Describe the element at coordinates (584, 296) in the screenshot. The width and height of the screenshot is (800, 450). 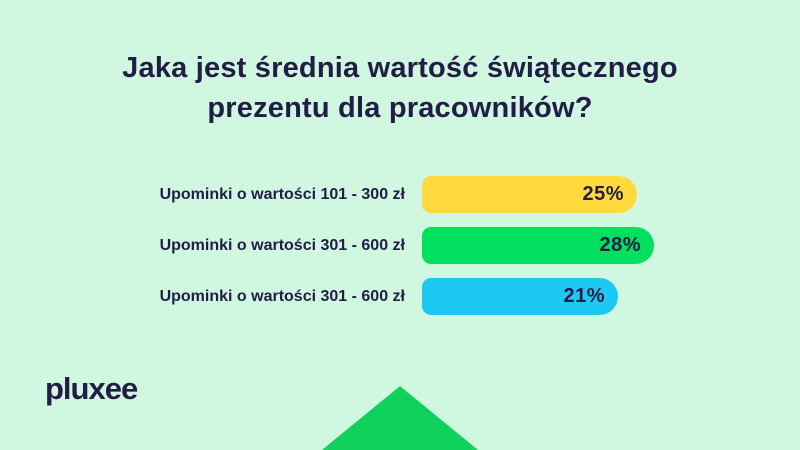
I see `bar-value-label: 21%` at that location.